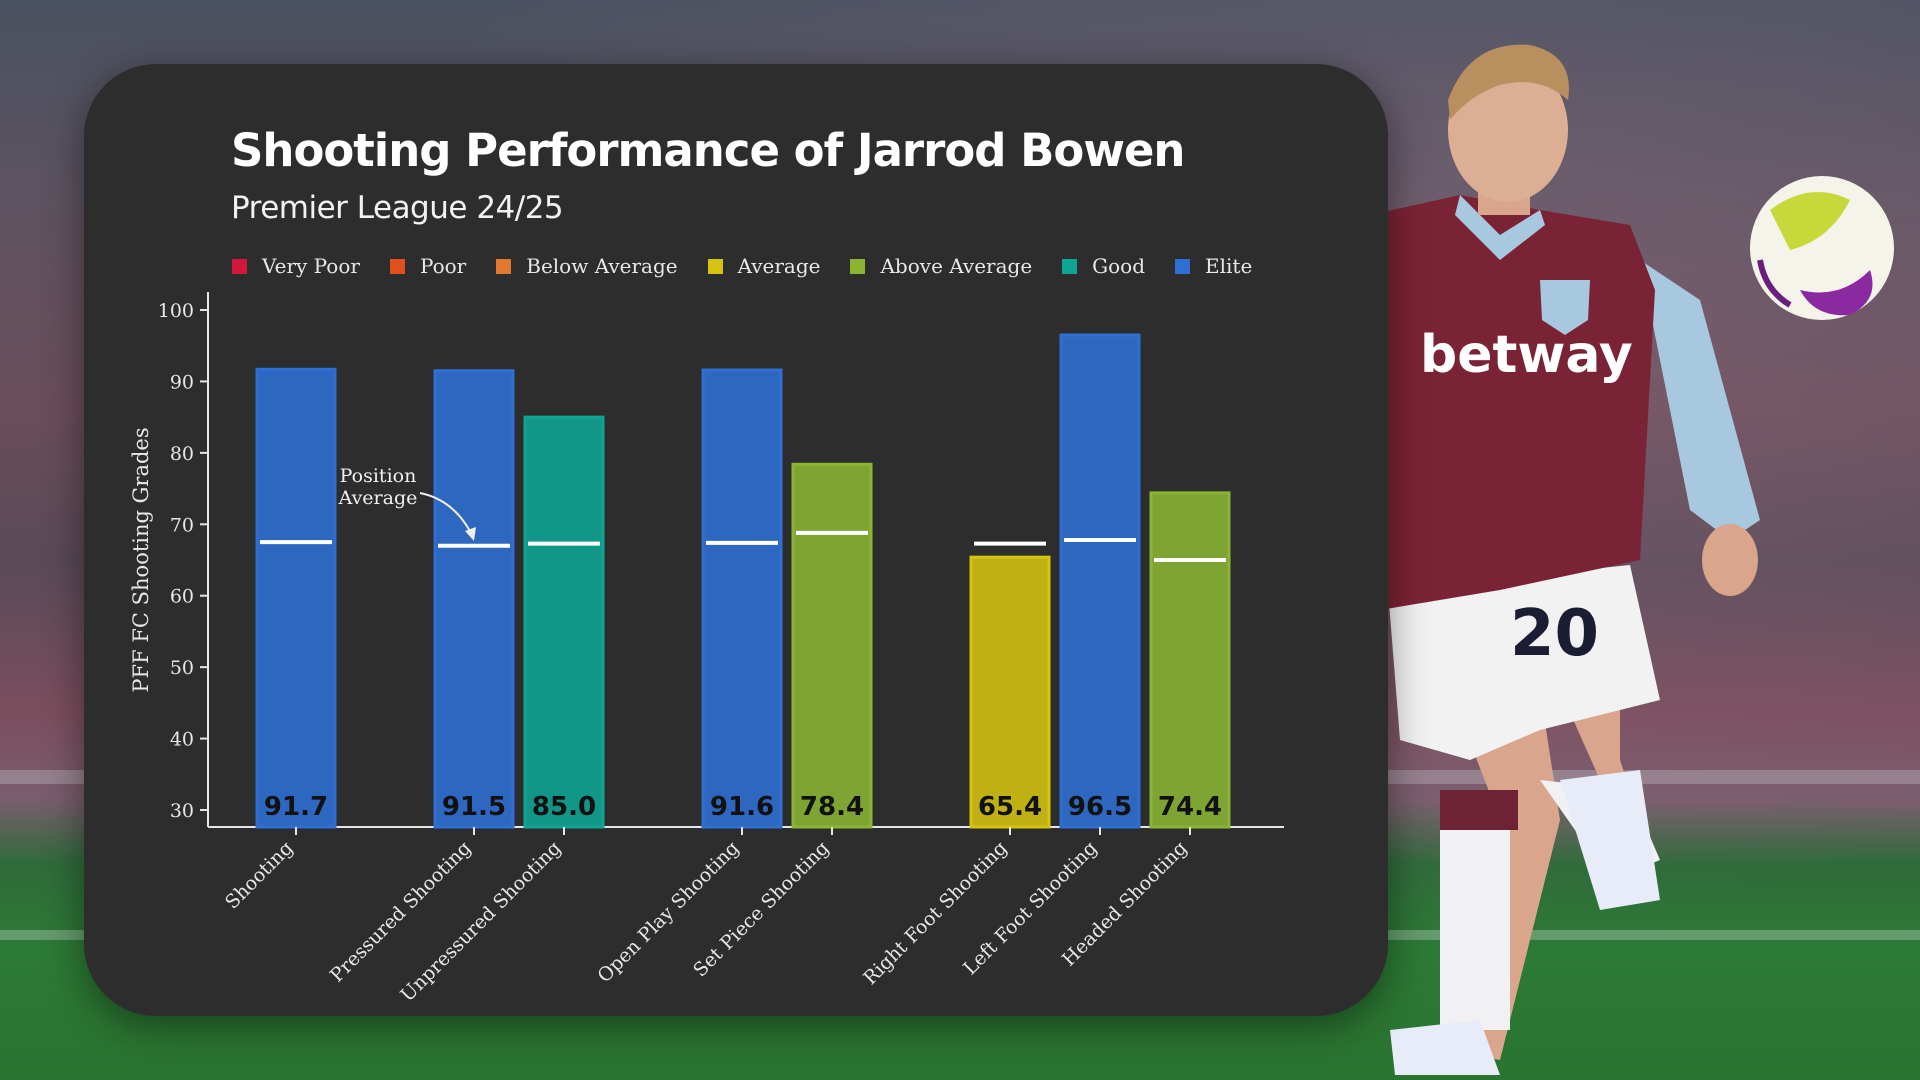  I want to click on bar-value-label: 74.4, so click(1190, 807).